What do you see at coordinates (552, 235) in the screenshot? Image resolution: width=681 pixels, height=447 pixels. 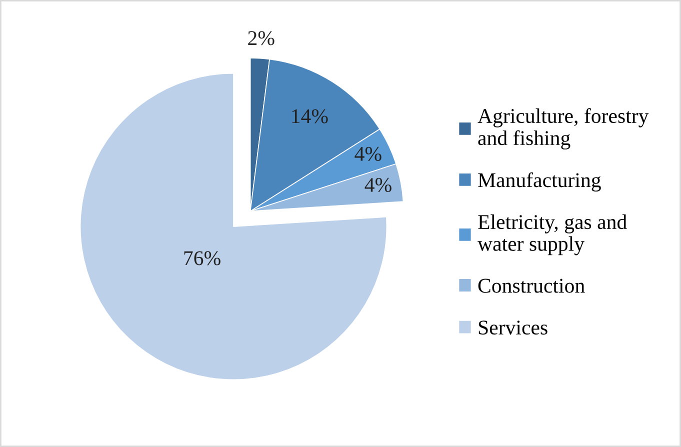 I see `legend-label: Eletricity, gas and water supply` at bounding box center [552, 235].